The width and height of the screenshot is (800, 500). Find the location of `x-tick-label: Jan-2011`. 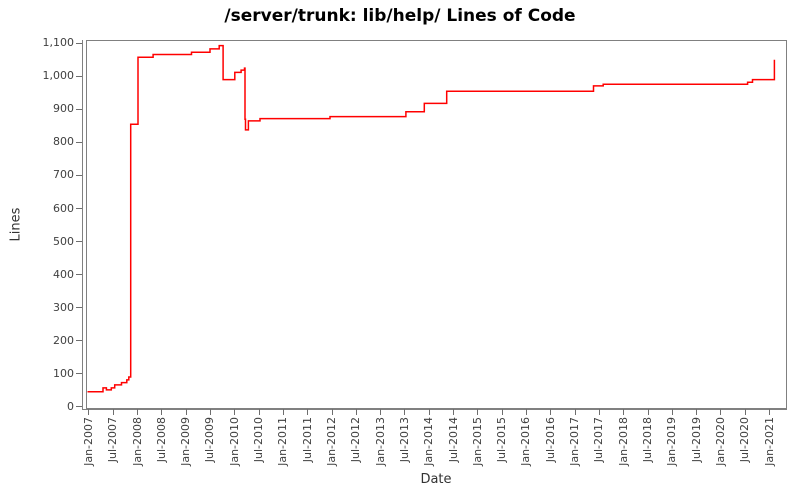

x-tick-label: Jan-2011 is located at coordinates (283, 441).